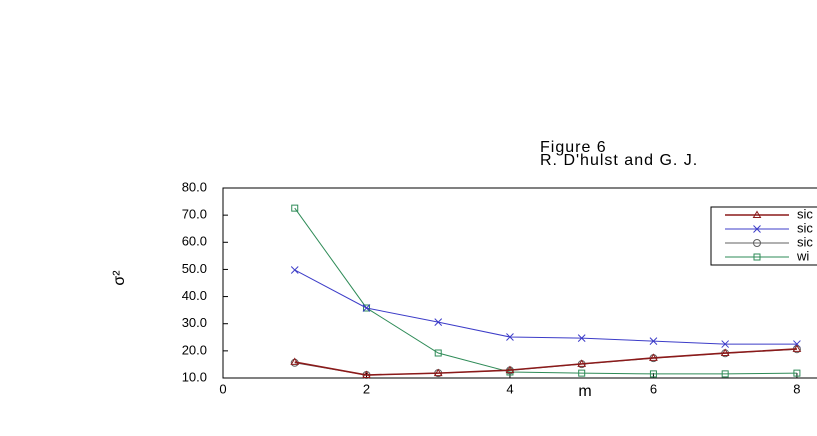 Image resolution: width=817 pixels, height=436 pixels. What do you see at coordinates (194, 214) in the screenshot?
I see `y-tick-label: 70.0` at bounding box center [194, 214].